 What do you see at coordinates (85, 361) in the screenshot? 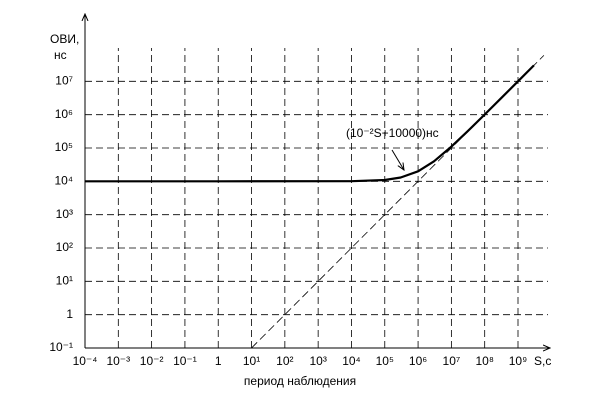
I see `x-tick-label: 10⁻⁴` at bounding box center [85, 361].